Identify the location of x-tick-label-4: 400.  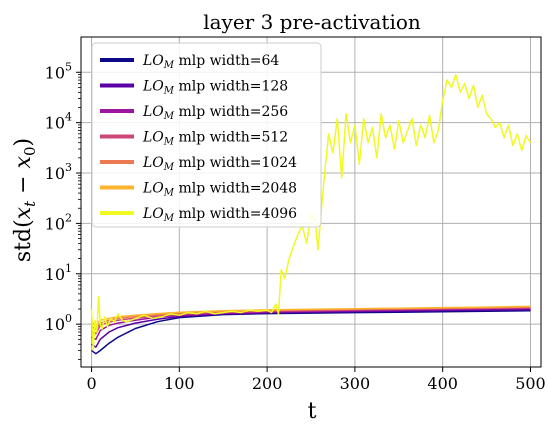
(442, 383).